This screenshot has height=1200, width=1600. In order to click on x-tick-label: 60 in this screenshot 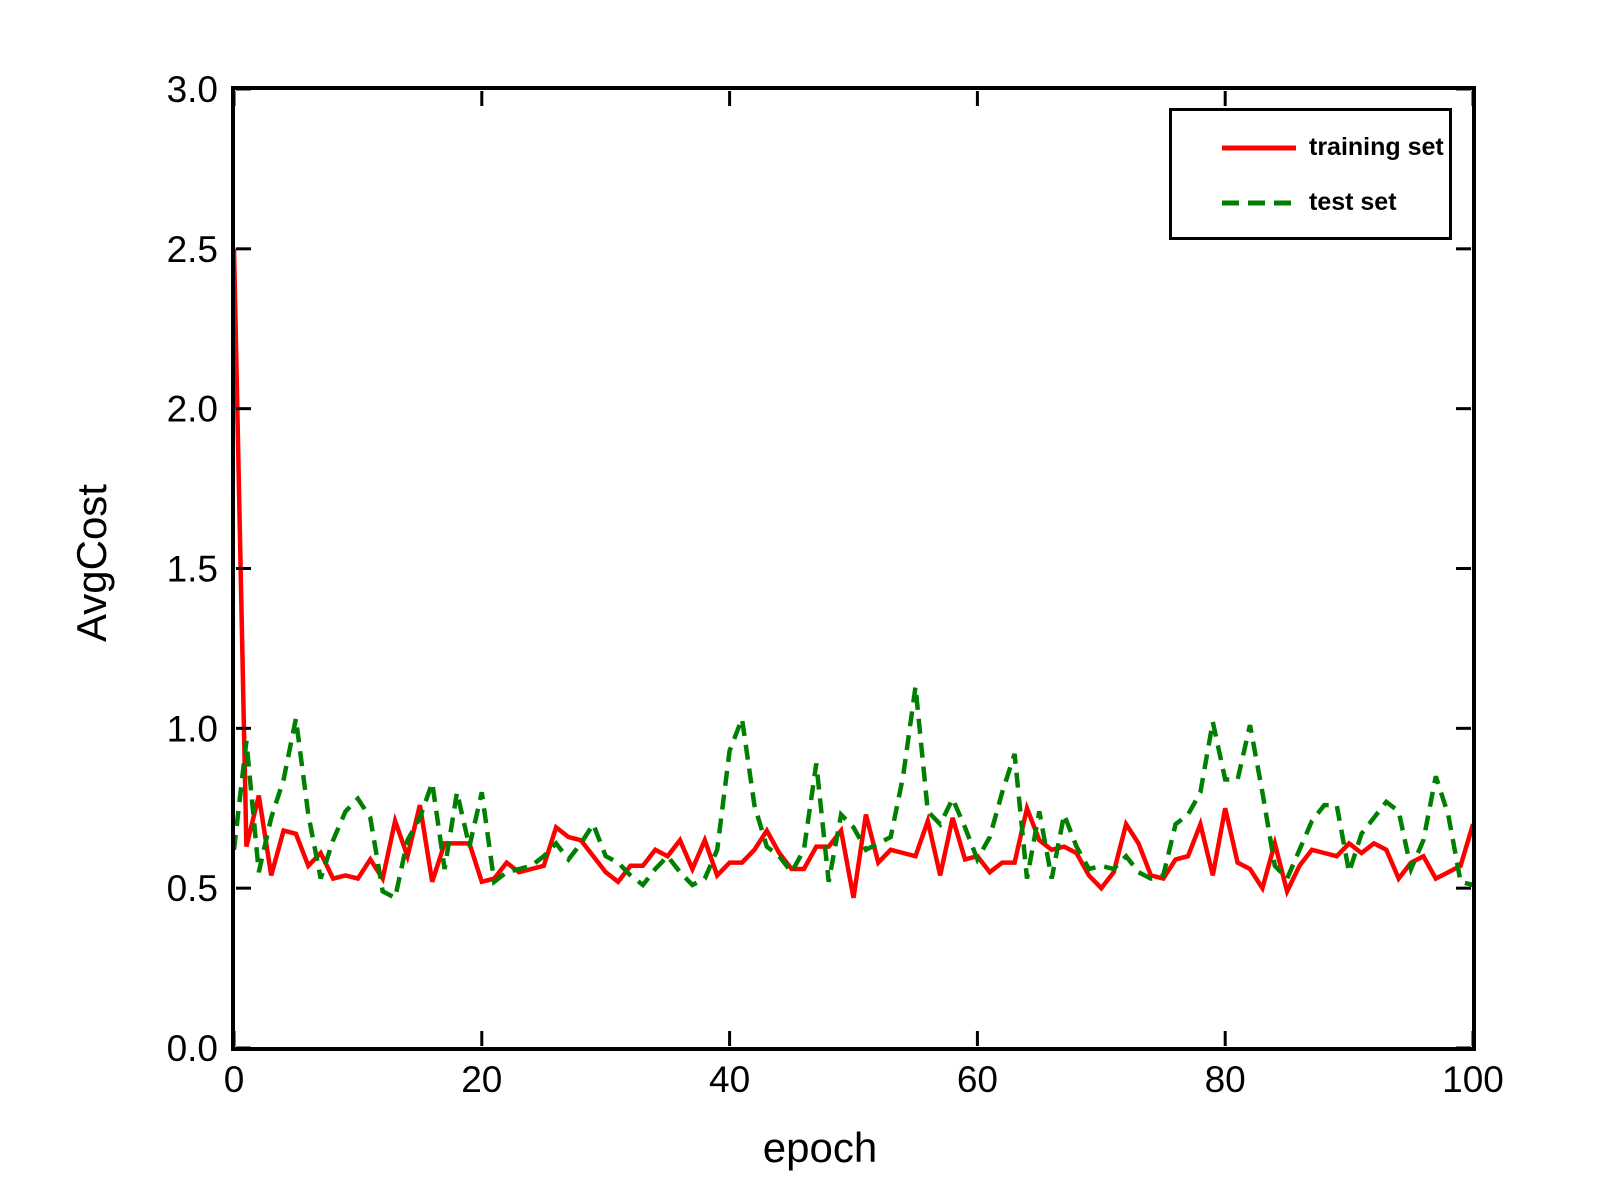, I will do `click(977, 1079)`.